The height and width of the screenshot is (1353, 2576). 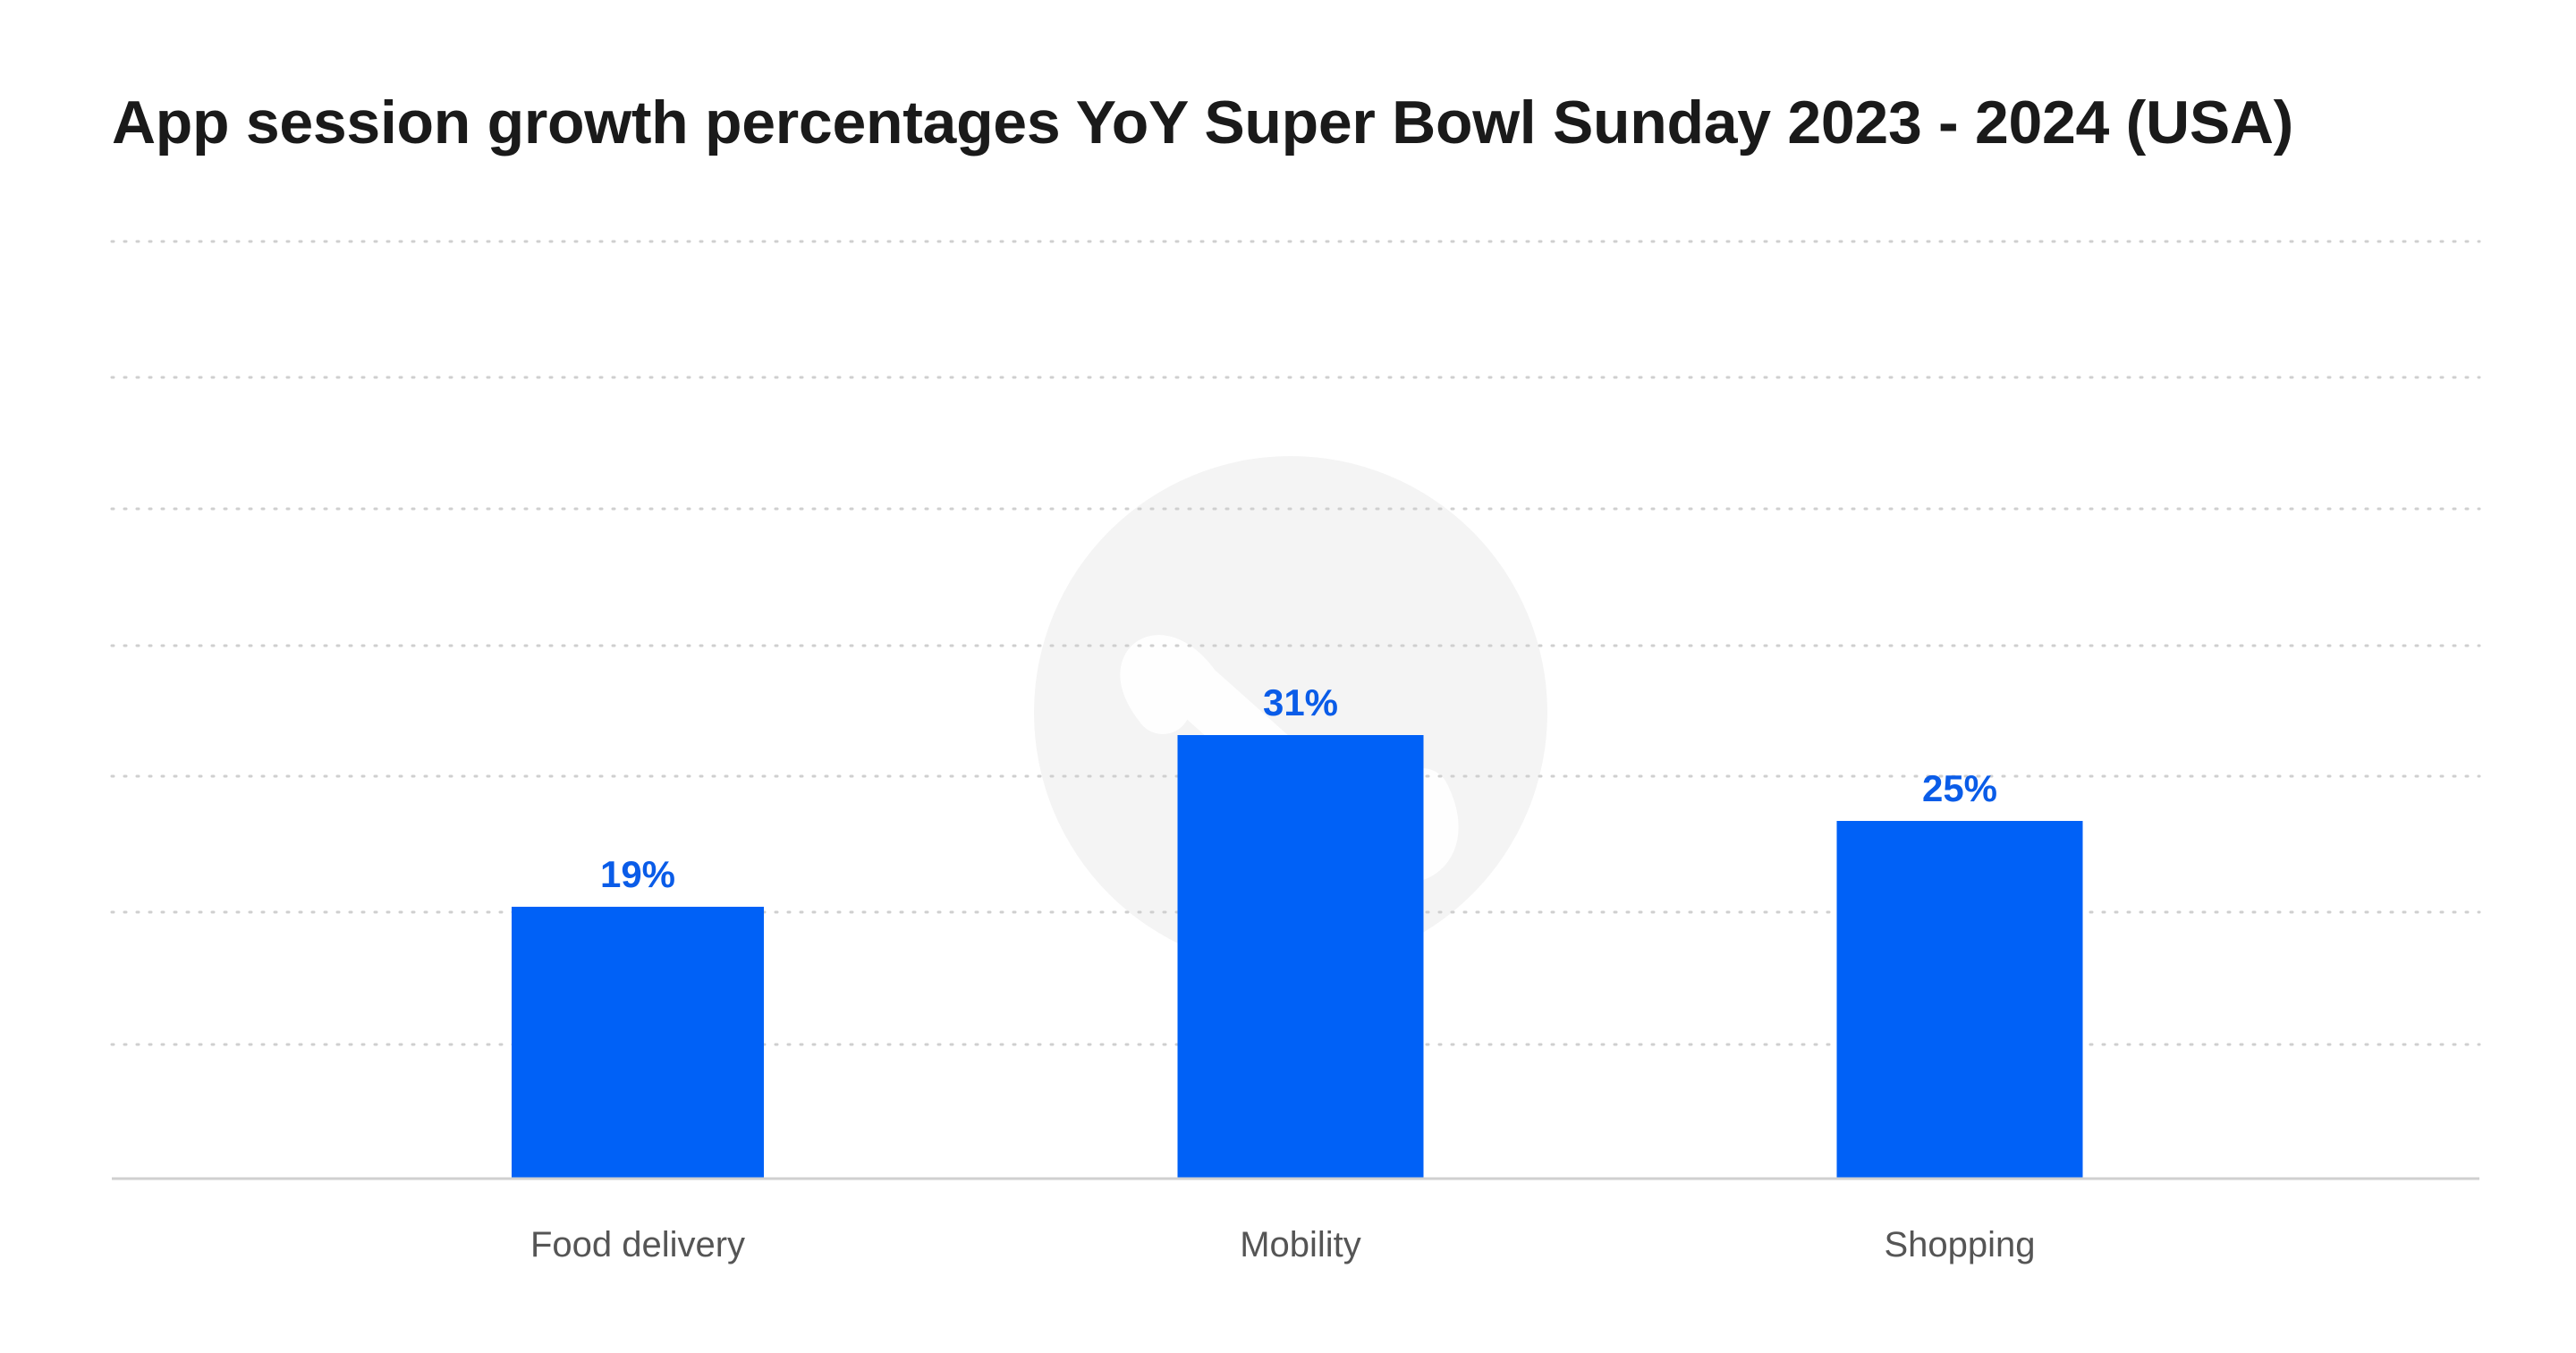 I want to click on category-label: Mobility, so click(x=1300, y=1244).